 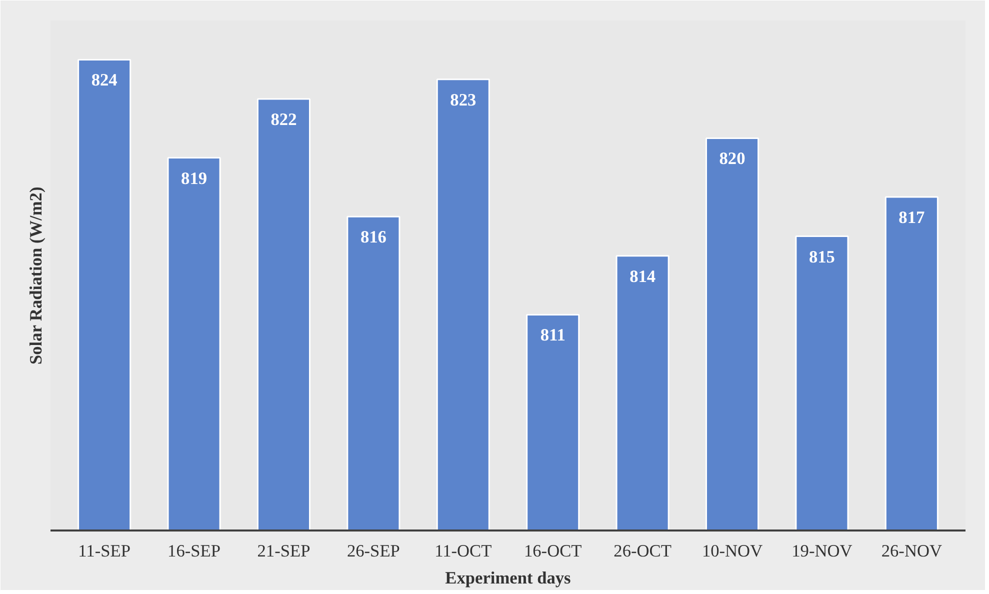 What do you see at coordinates (553, 551) in the screenshot?
I see `x-tick-label: 16-OCT` at bounding box center [553, 551].